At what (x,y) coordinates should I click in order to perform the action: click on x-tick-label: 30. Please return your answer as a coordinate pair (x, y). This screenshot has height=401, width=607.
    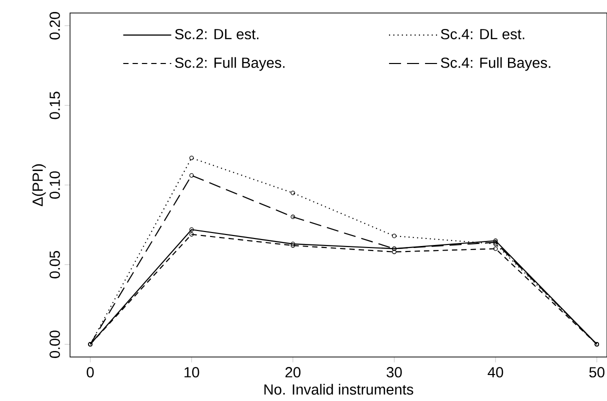
    Looking at the image, I should click on (394, 372).